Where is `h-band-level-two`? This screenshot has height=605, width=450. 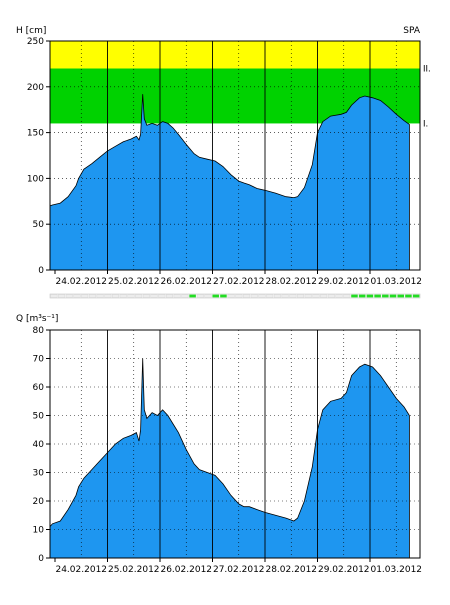 h-band-level-two is located at coordinates (235, 55).